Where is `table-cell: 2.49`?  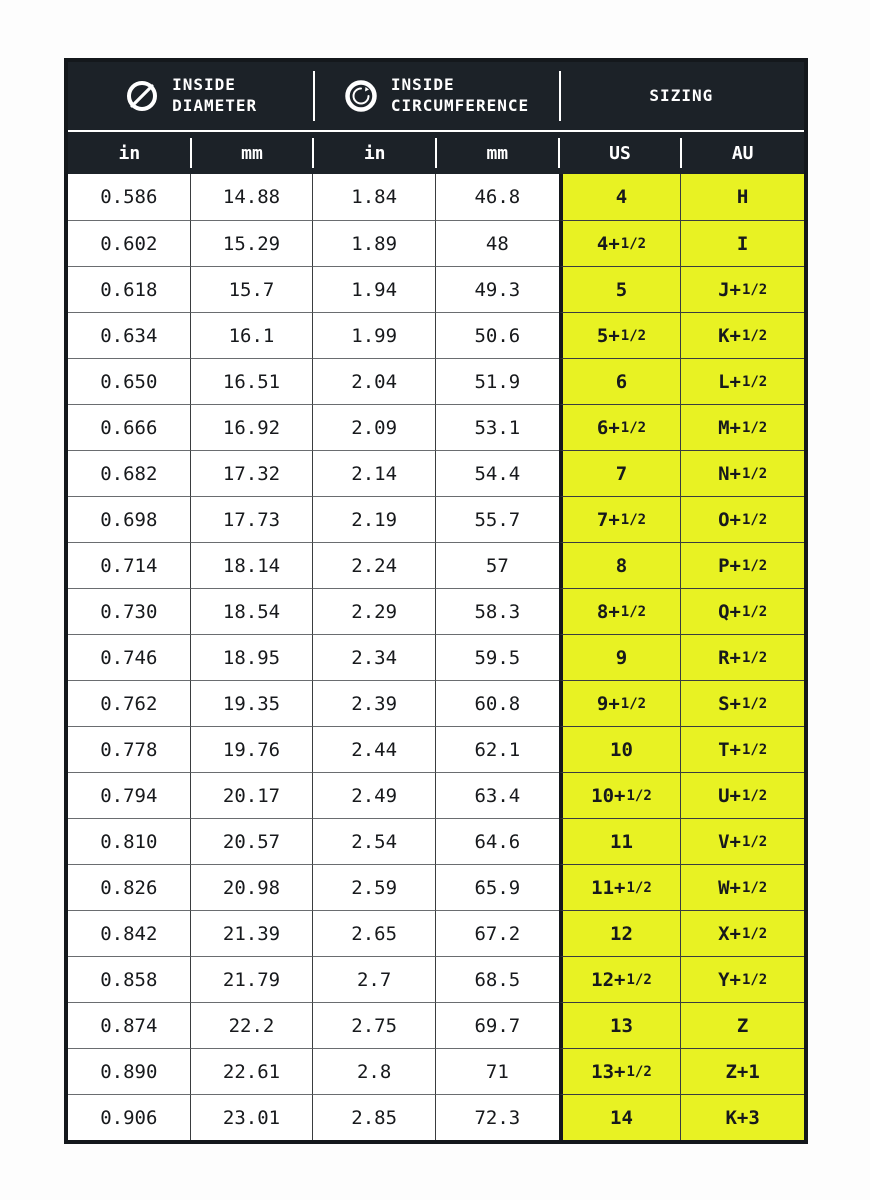 table-cell: 2.49 is located at coordinates (374, 795).